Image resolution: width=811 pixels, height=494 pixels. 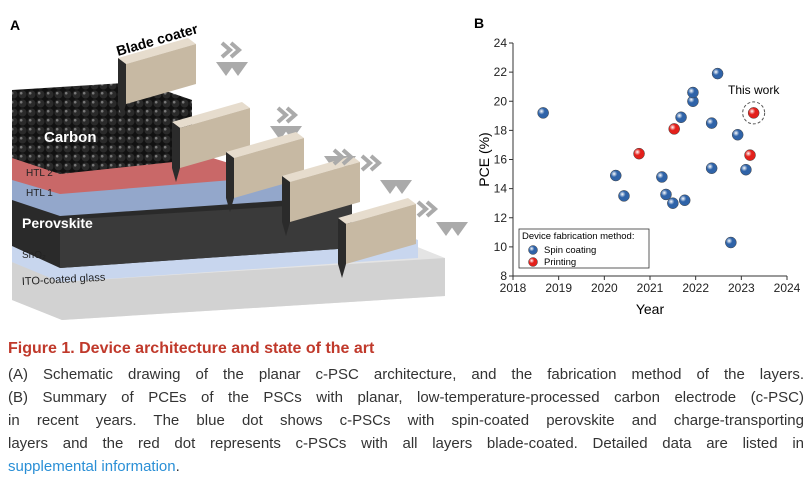 I want to click on x-tick-label: 2019, so click(x=558, y=288).